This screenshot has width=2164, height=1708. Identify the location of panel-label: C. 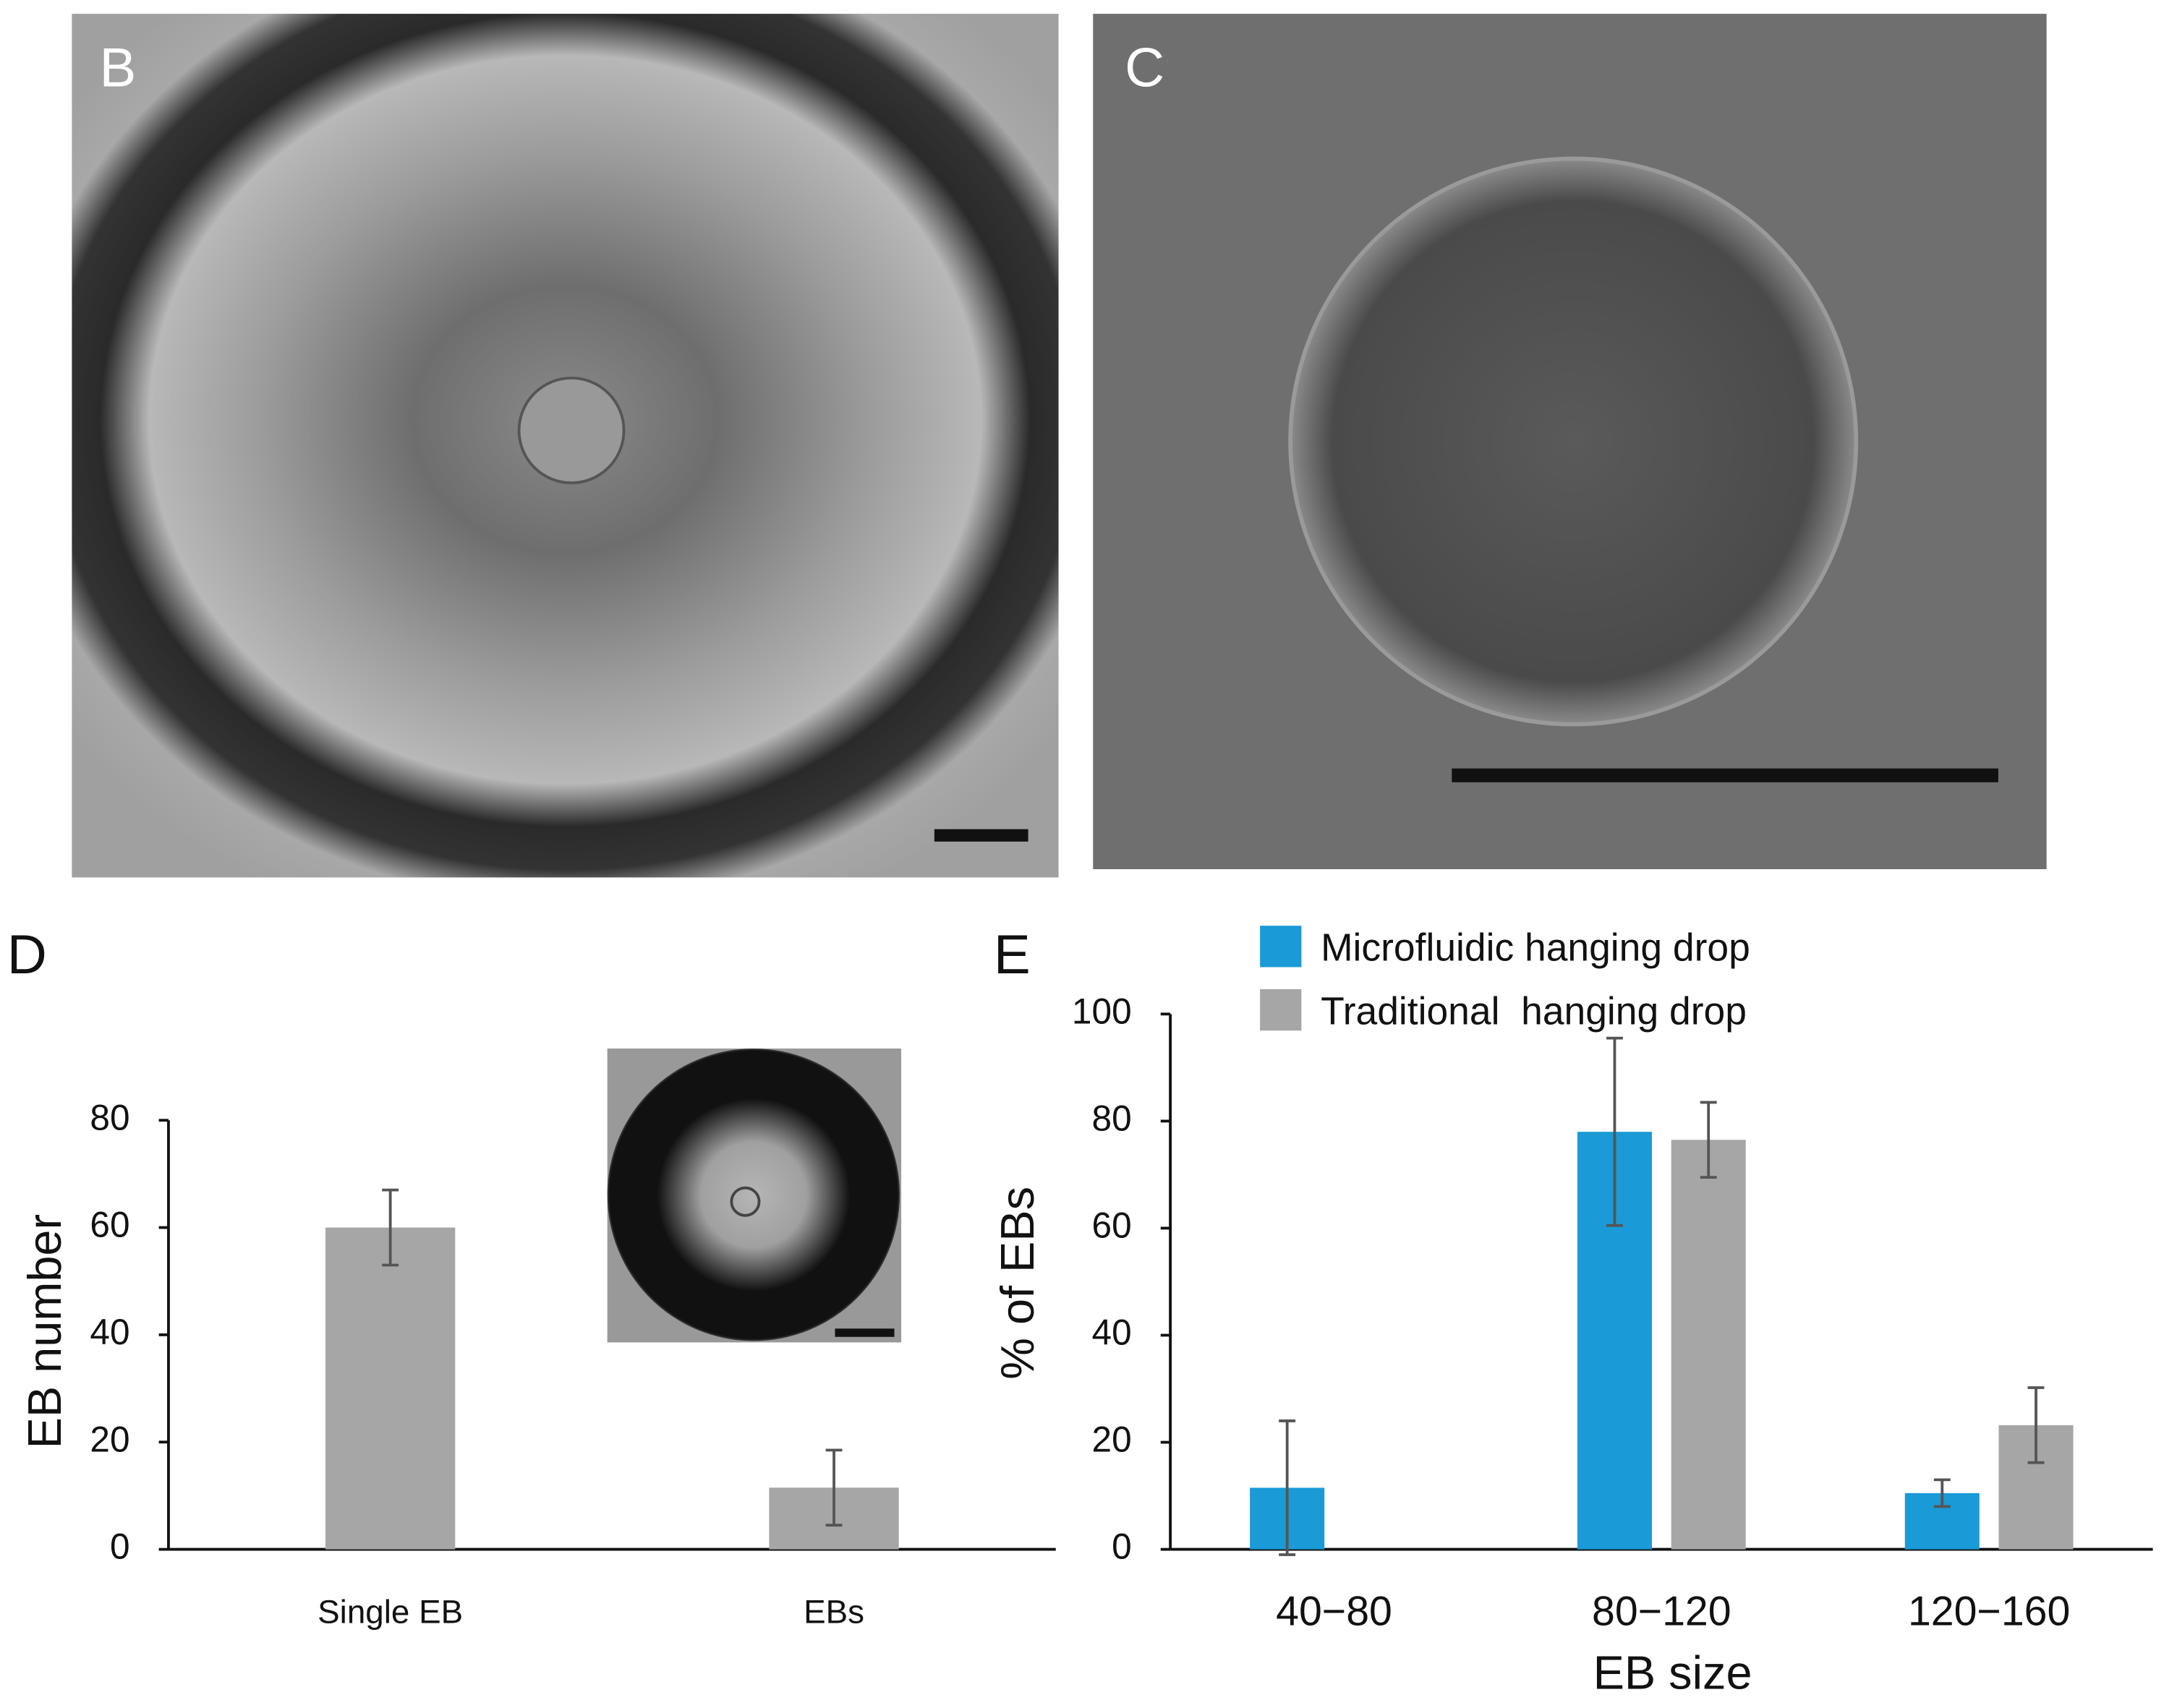
(1144, 68).